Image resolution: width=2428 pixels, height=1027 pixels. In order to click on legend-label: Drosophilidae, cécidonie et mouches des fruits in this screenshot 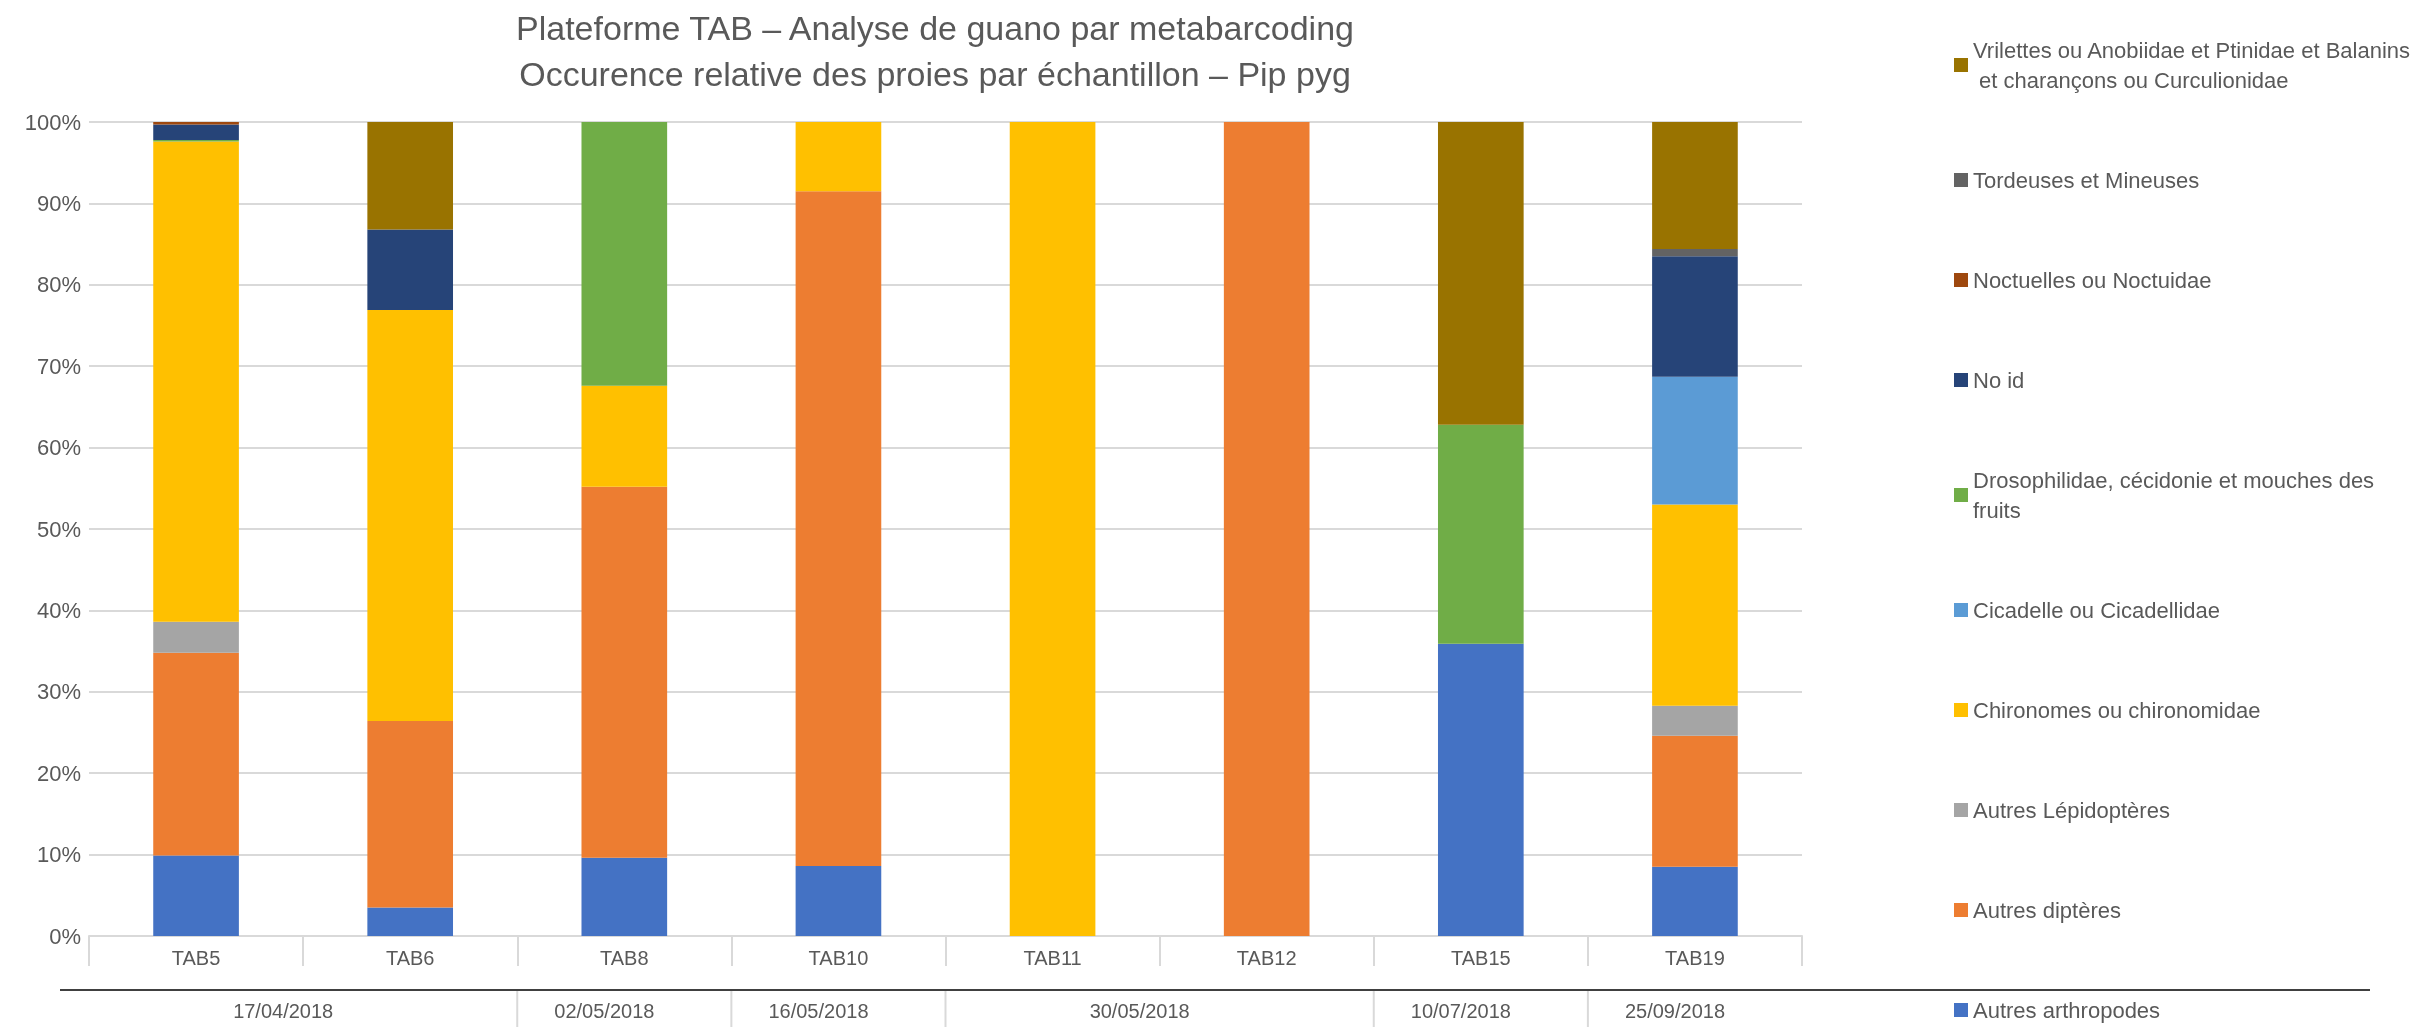, I will do `click(2177, 495)`.